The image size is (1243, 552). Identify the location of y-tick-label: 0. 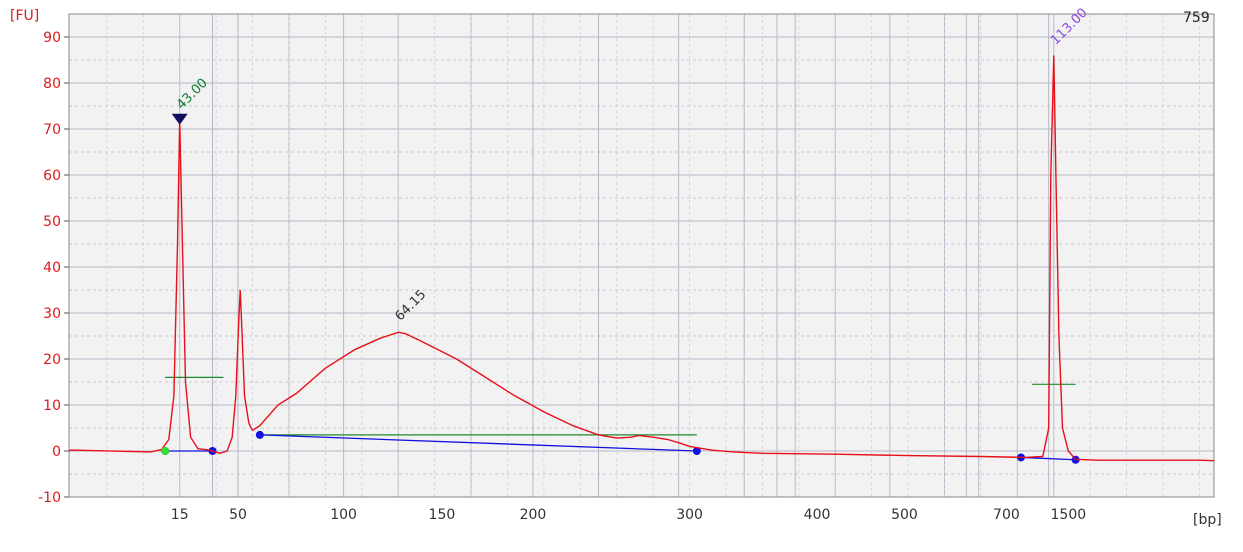
(56, 452).